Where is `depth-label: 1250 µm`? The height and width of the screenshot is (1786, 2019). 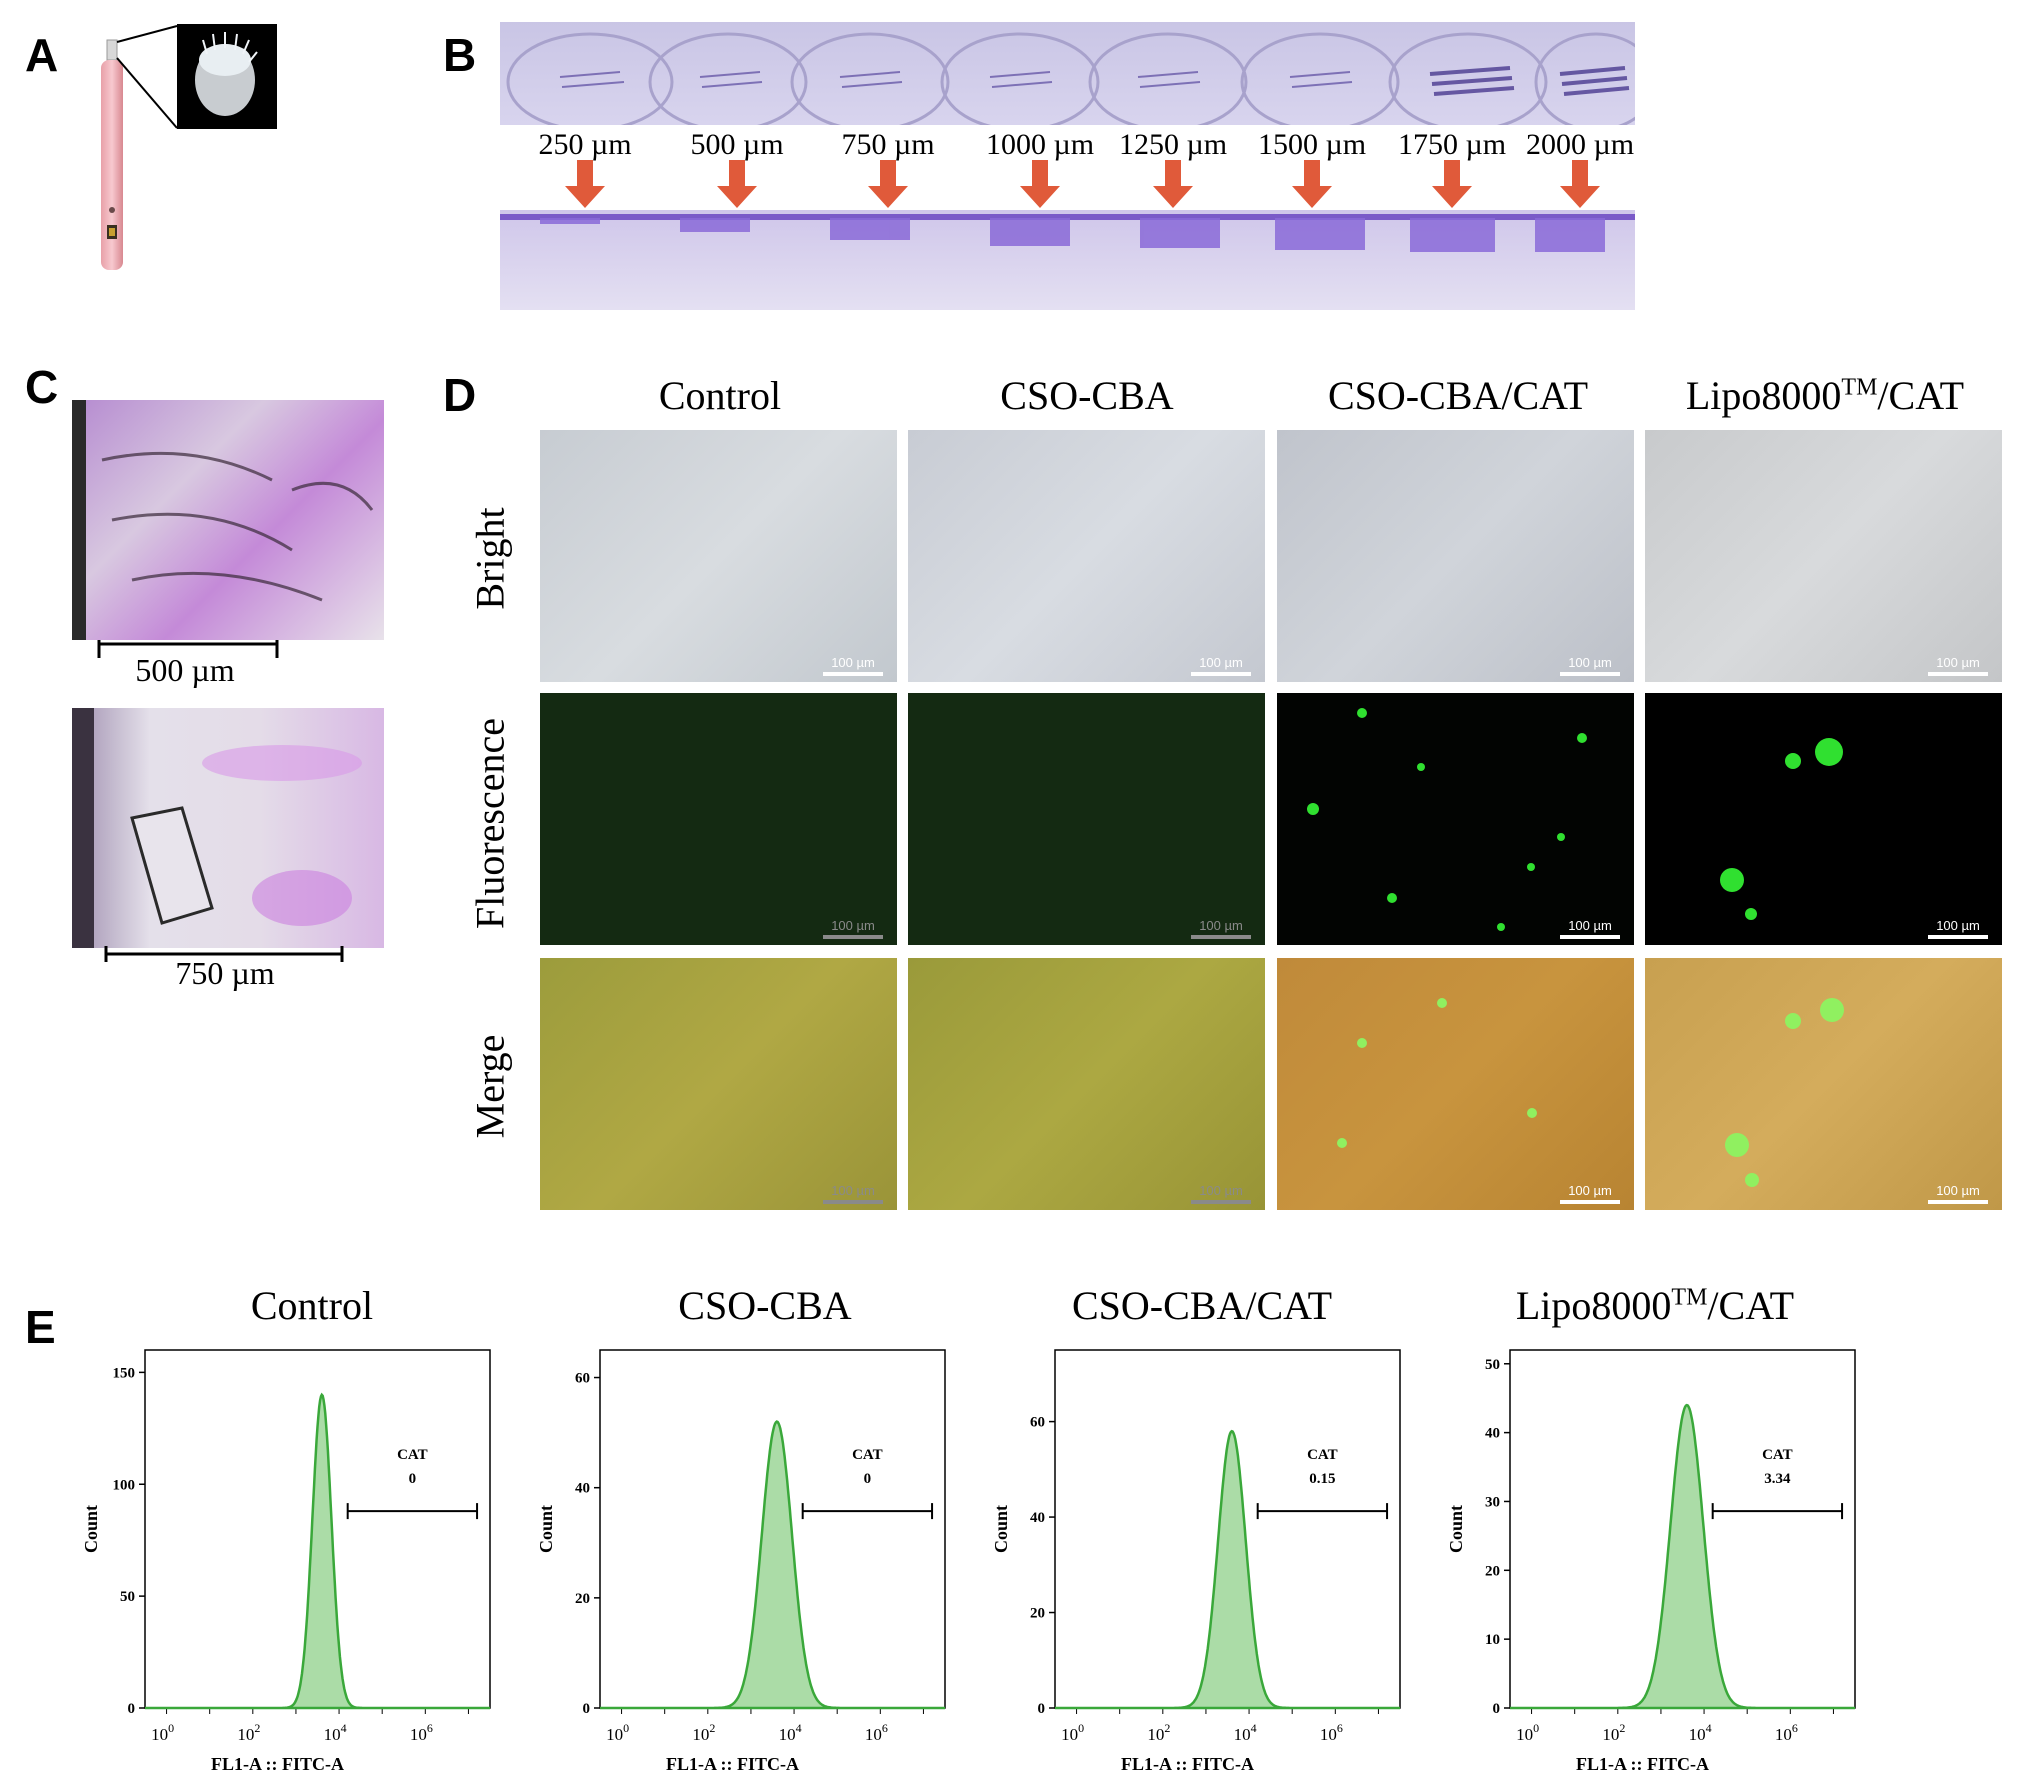
depth-label: 1250 µm is located at coordinates (1173, 144).